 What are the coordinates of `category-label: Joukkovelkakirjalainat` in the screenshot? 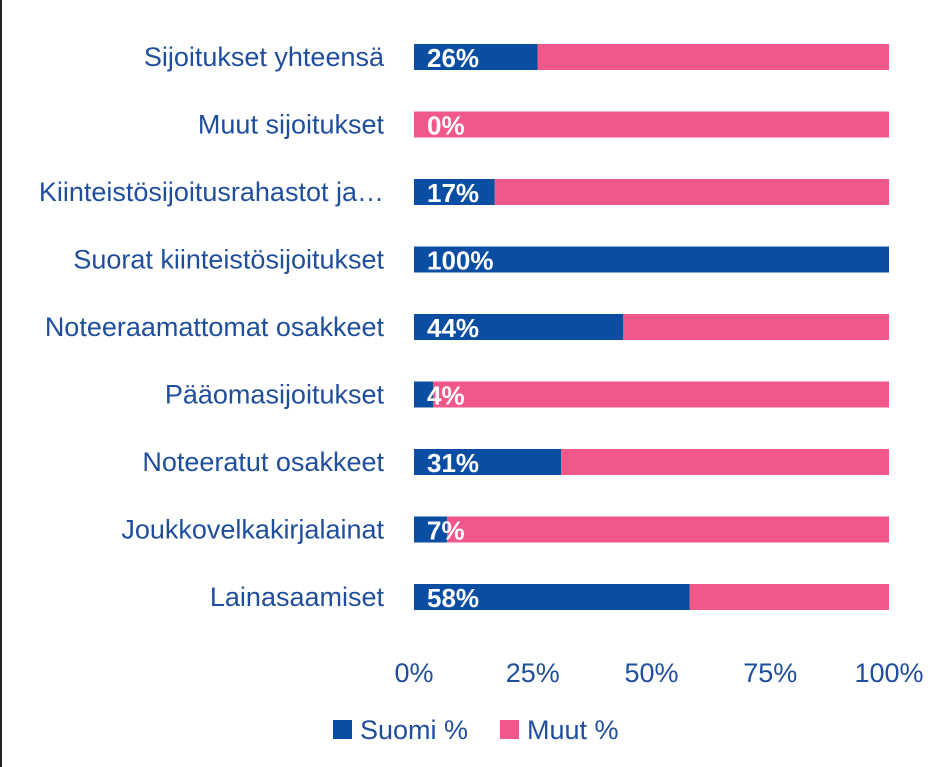 It's located at (252, 530).